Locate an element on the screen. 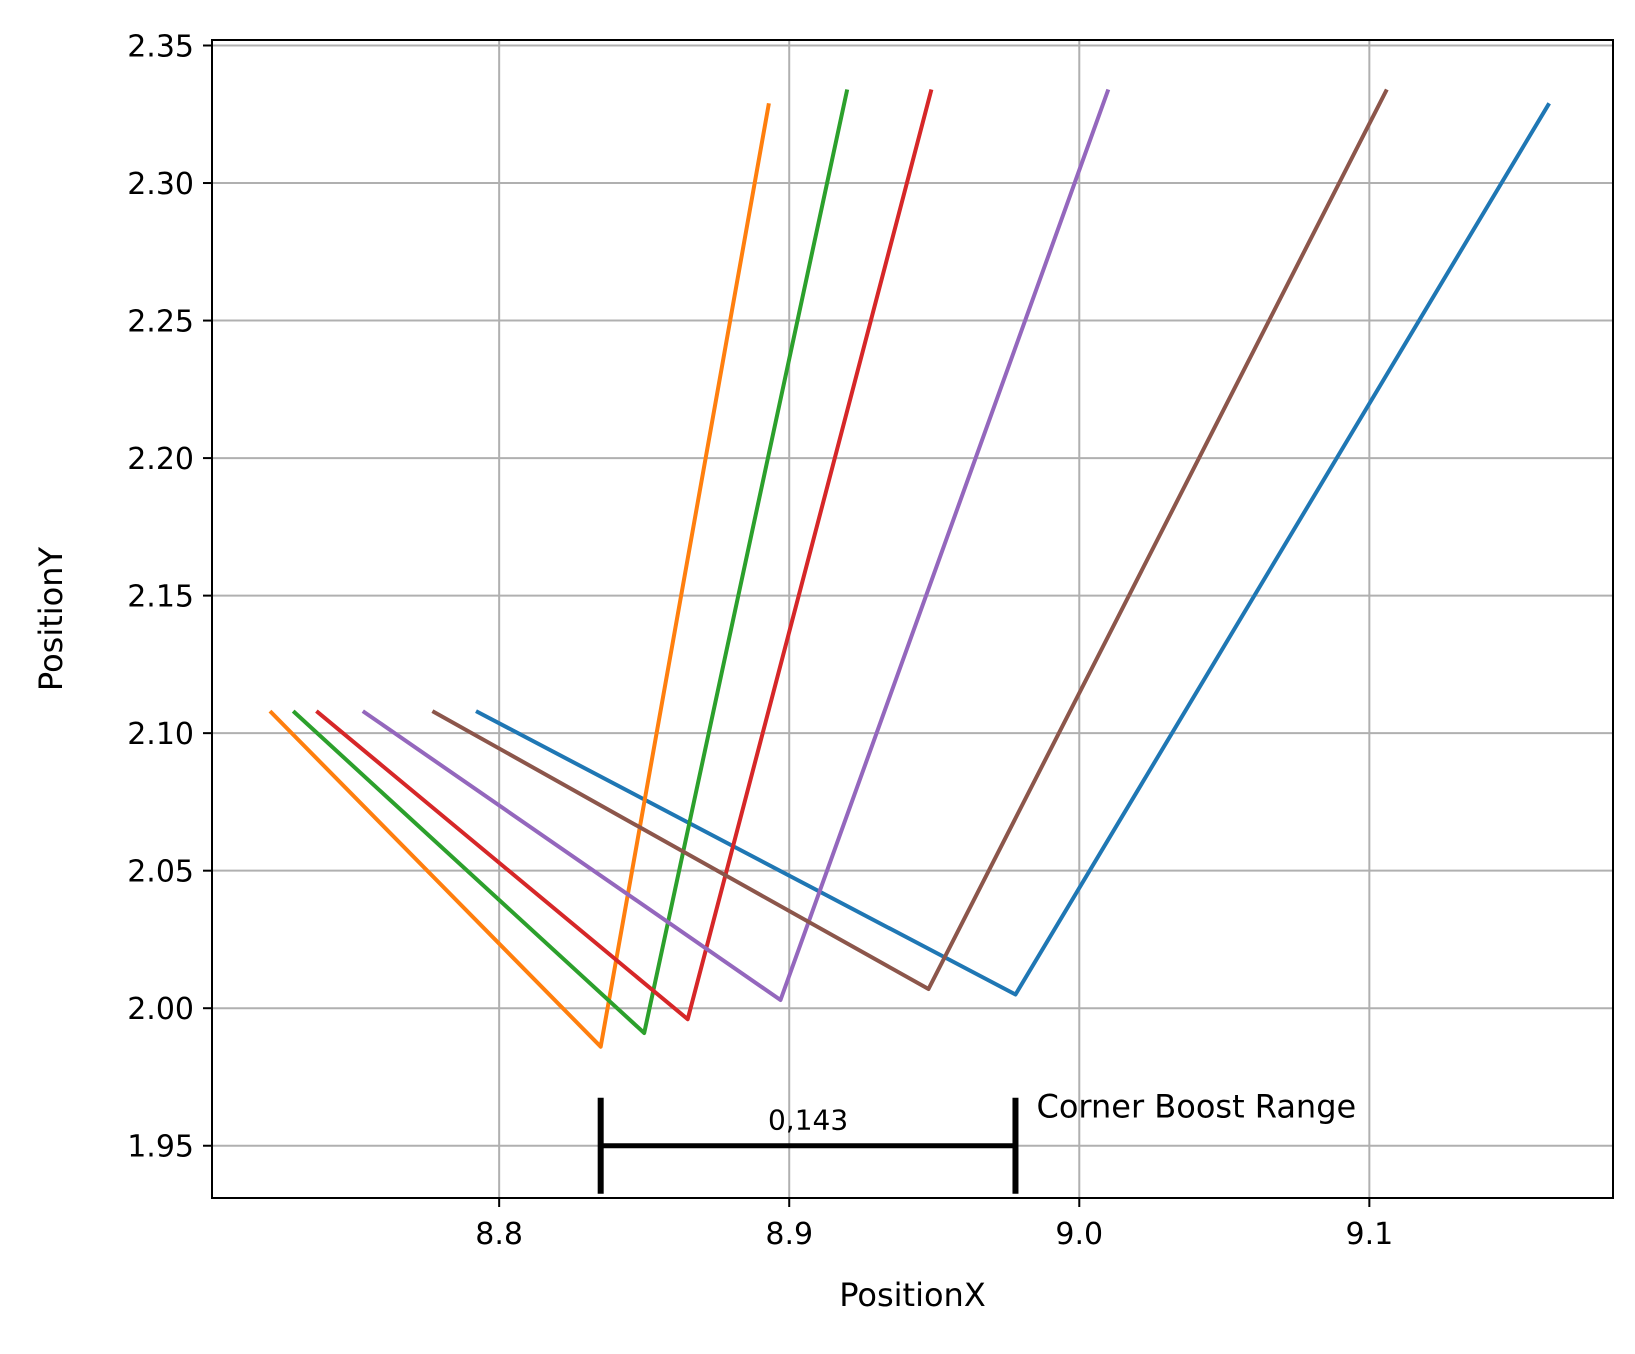  y-tick-label: 1.95 is located at coordinates (160, 1147).